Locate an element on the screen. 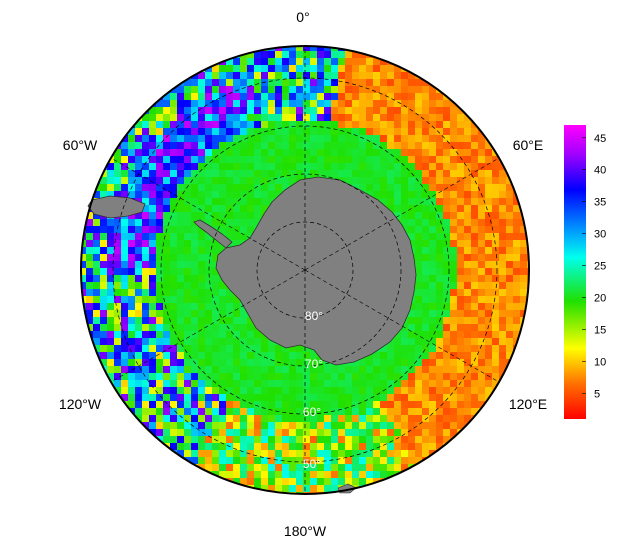 The width and height of the screenshot is (625, 552). south-america-landmass is located at coordinates (116, 207).